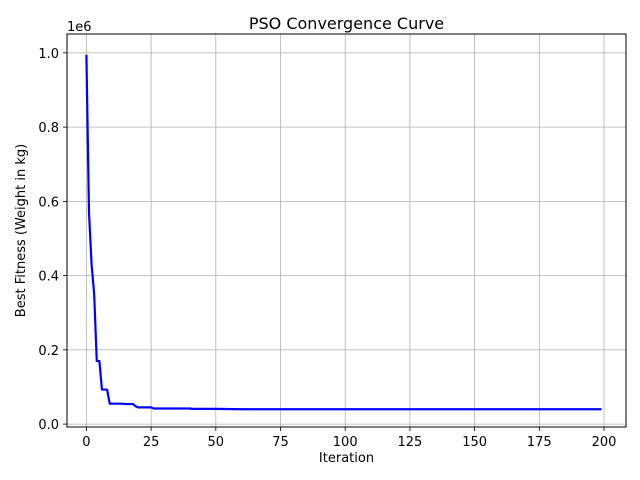 This screenshot has width=640, height=480. I want to click on x-tick-label: 0, so click(86, 442).